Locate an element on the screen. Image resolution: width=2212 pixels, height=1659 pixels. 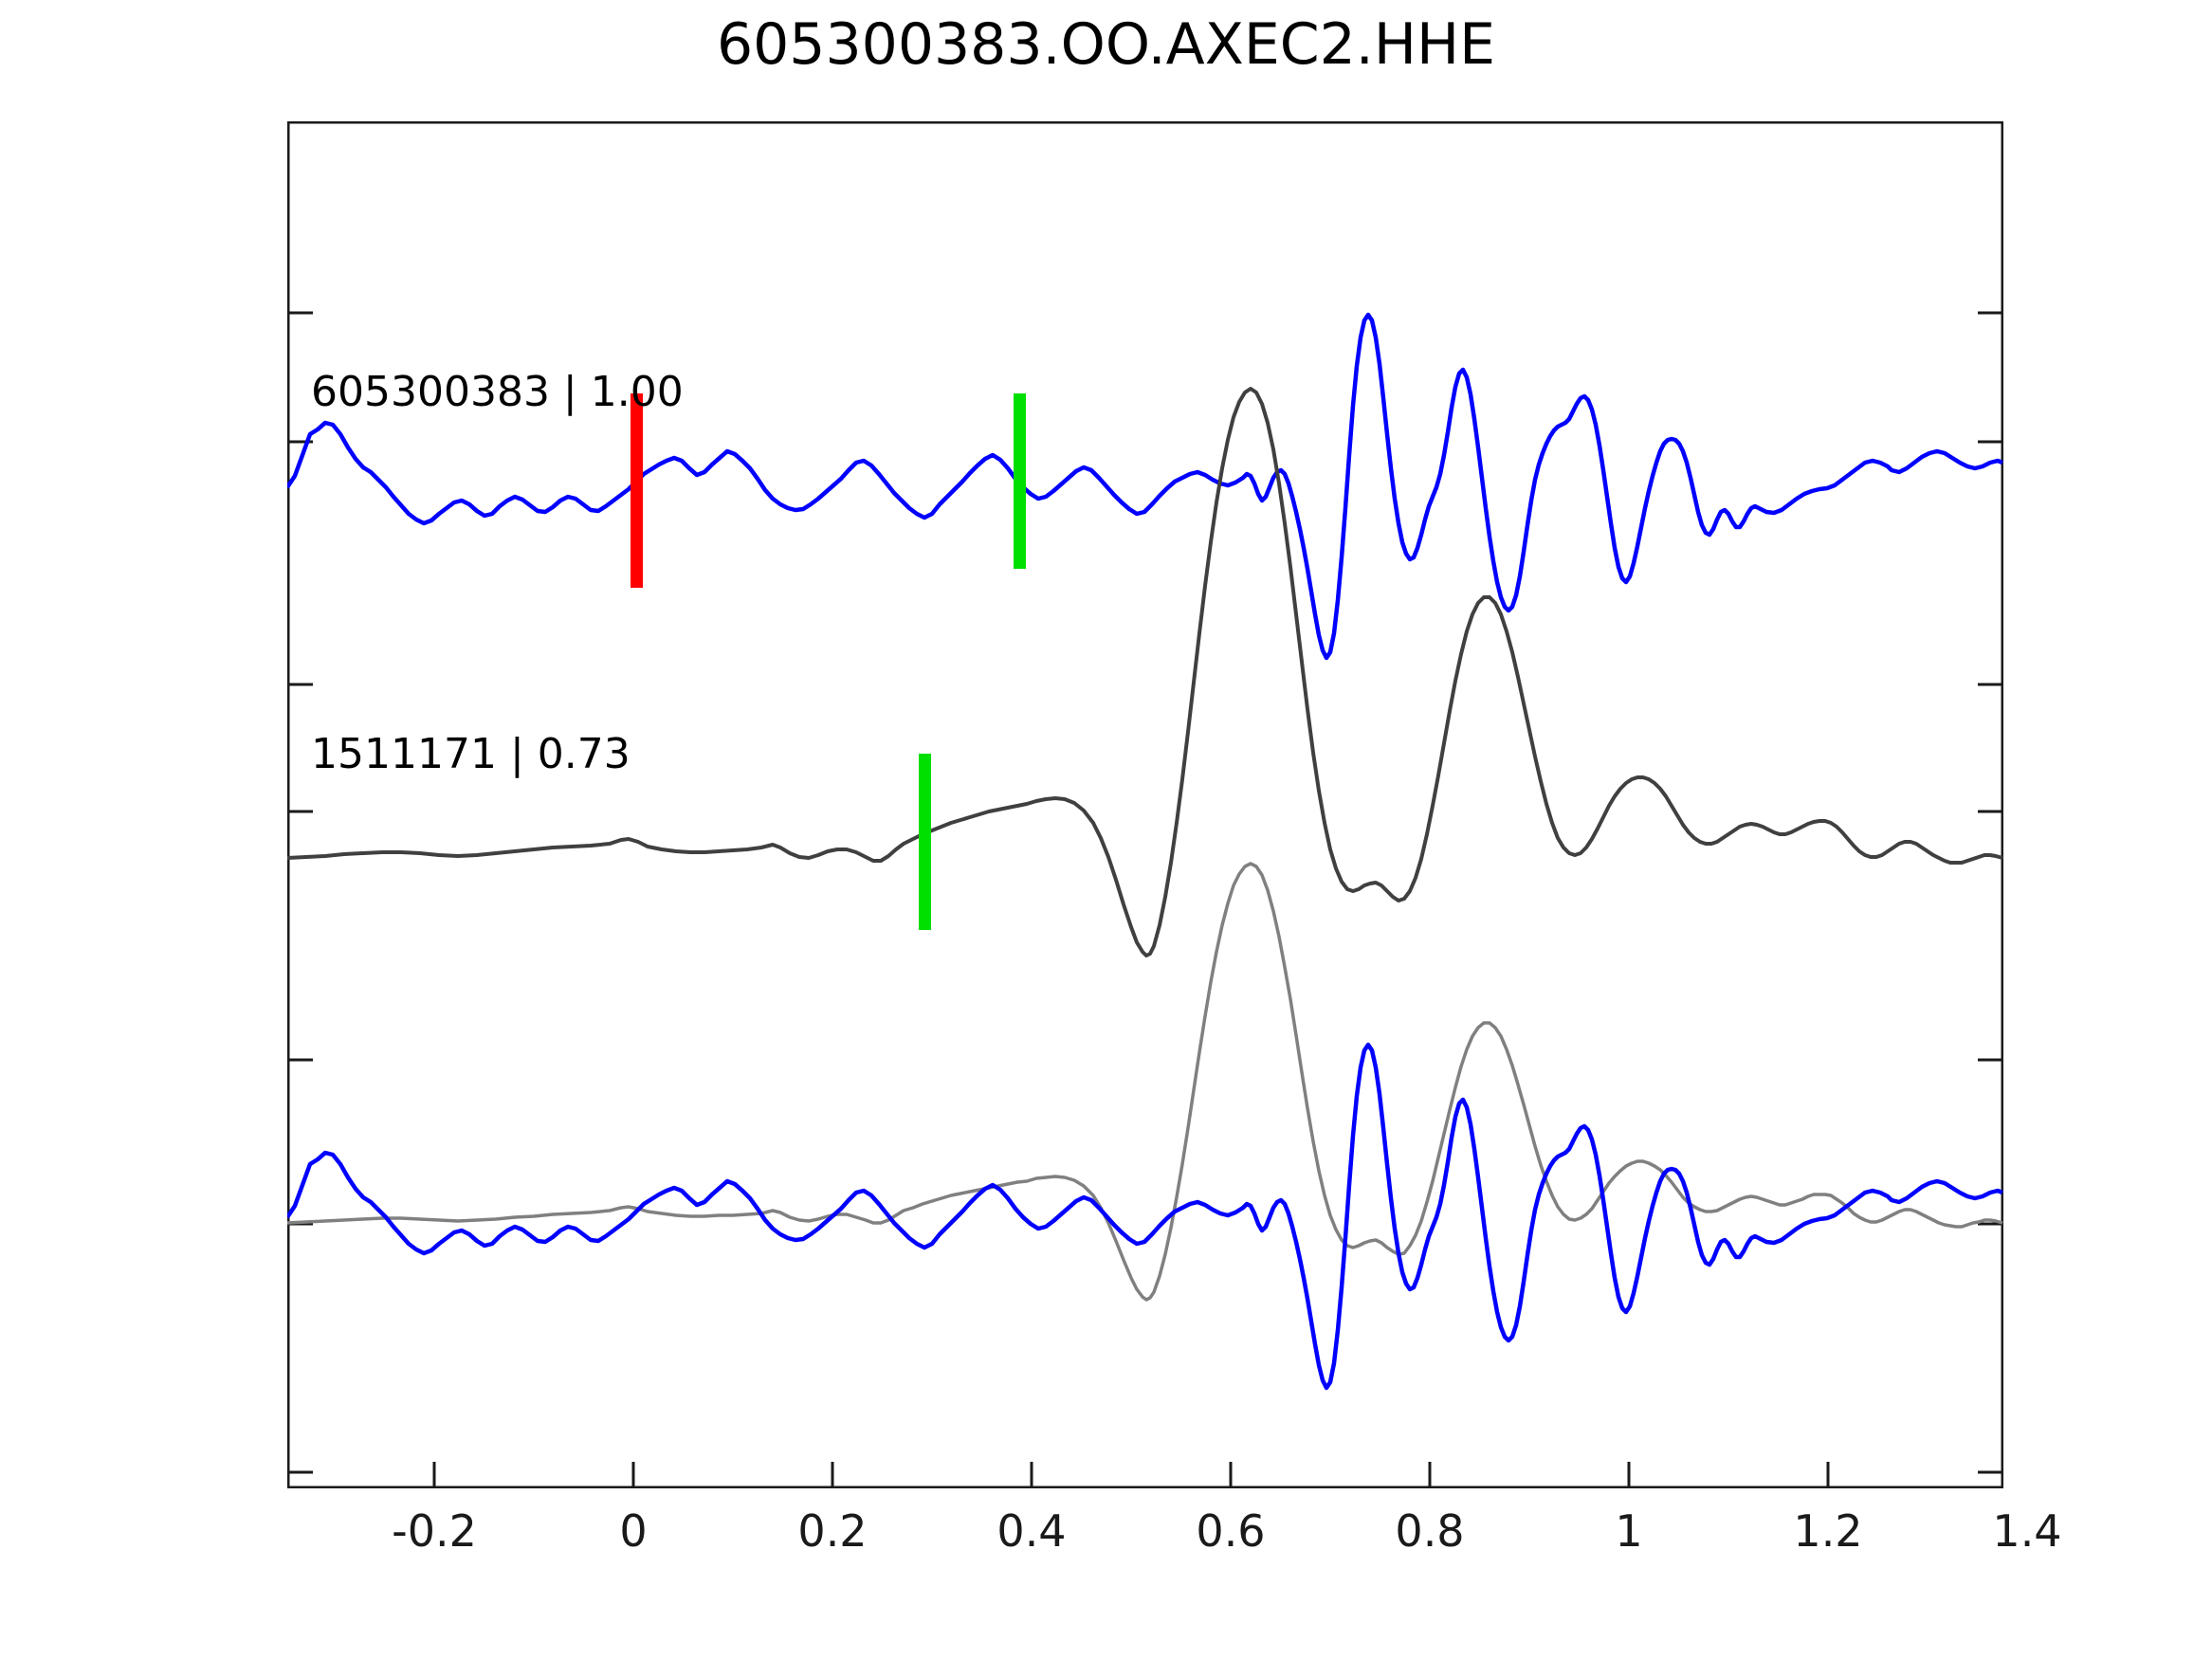
x-tick-label-0: 0 is located at coordinates (633, 1531).